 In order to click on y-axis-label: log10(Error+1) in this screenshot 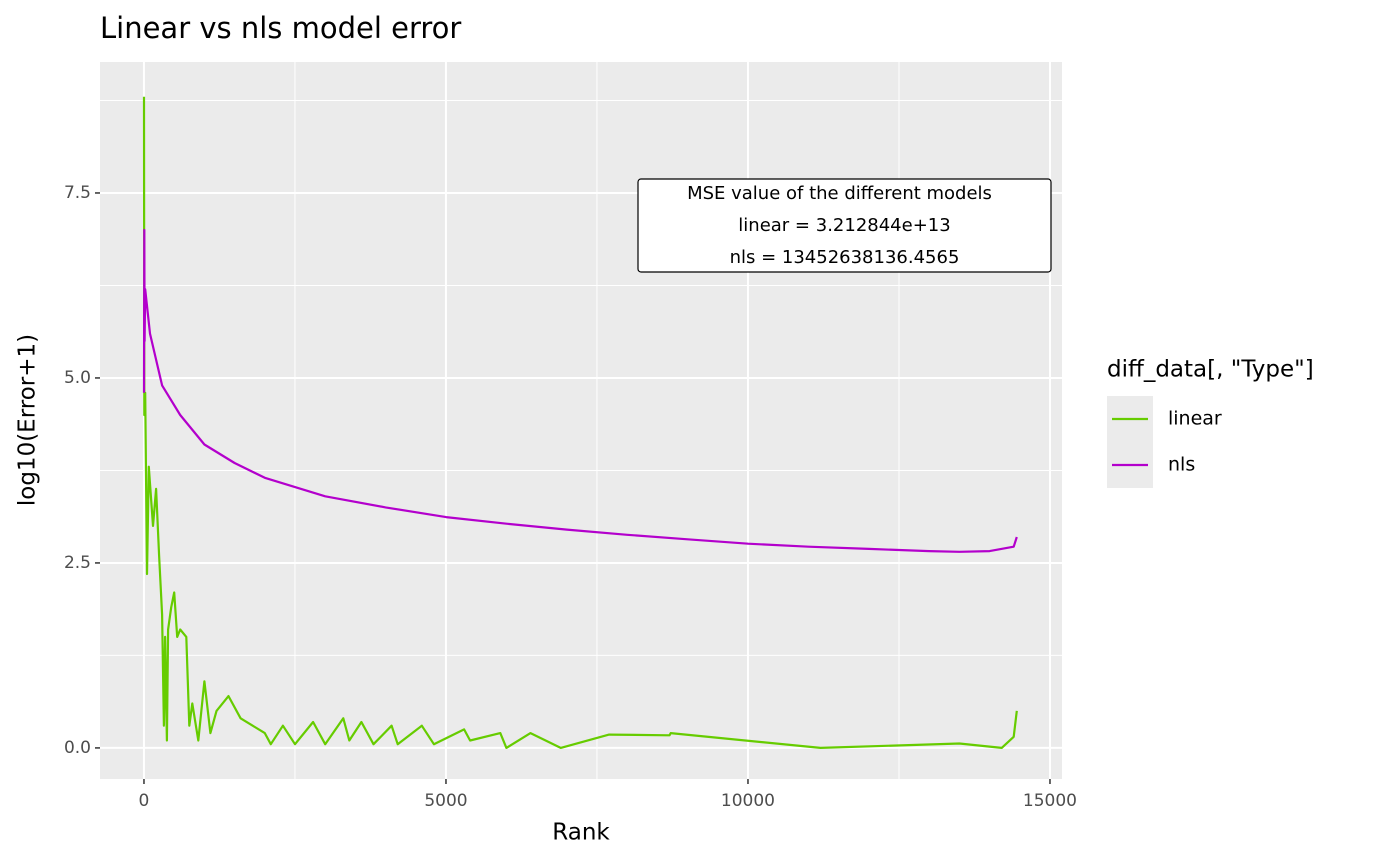, I will do `click(28, 420)`.